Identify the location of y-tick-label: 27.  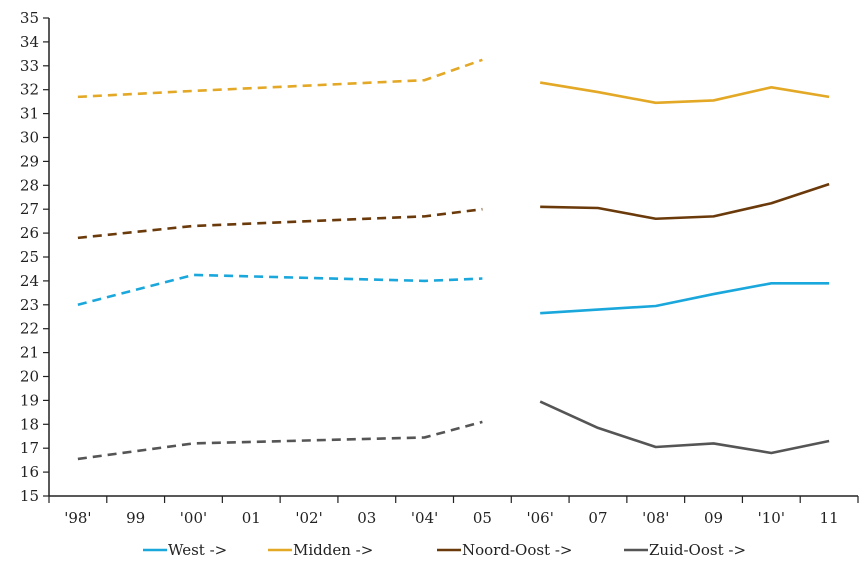
(29, 209).